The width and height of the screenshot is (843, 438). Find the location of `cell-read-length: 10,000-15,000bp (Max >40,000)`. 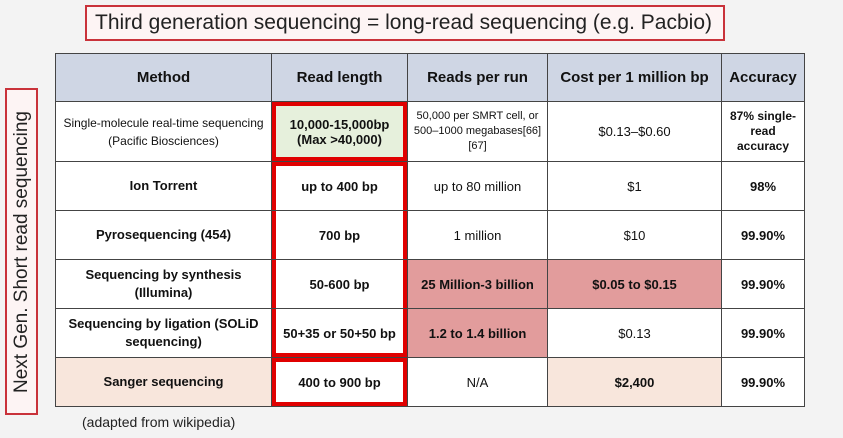

cell-read-length: 10,000-15,000bp (Max >40,000) is located at coordinates (339, 131).